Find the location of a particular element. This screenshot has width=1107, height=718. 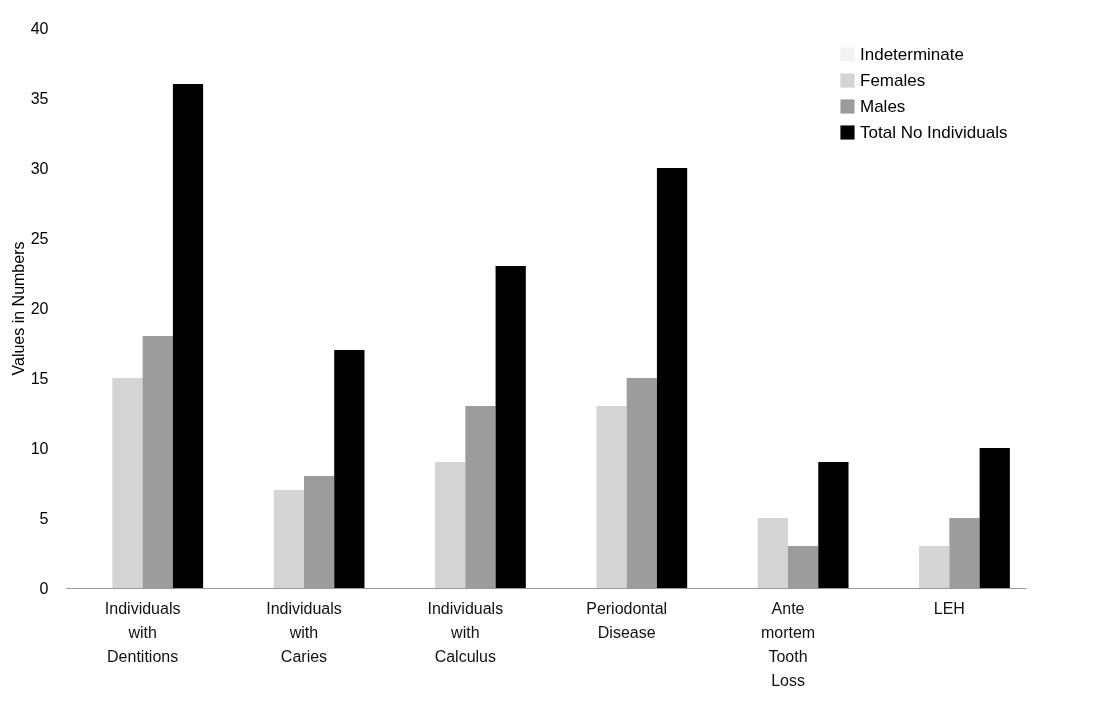

legend-label: Females is located at coordinates (893, 80).